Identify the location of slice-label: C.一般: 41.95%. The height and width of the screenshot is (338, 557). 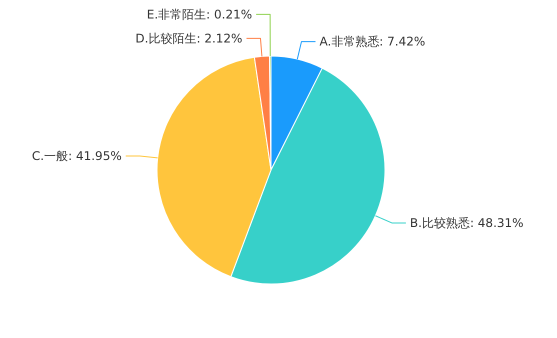
(77, 155).